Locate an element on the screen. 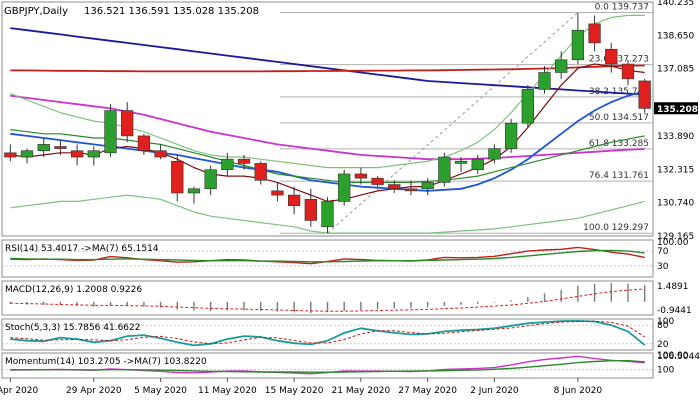 The width and height of the screenshot is (700, 404). momentum-tick-100: 100 is located at coordinates (665, 371).